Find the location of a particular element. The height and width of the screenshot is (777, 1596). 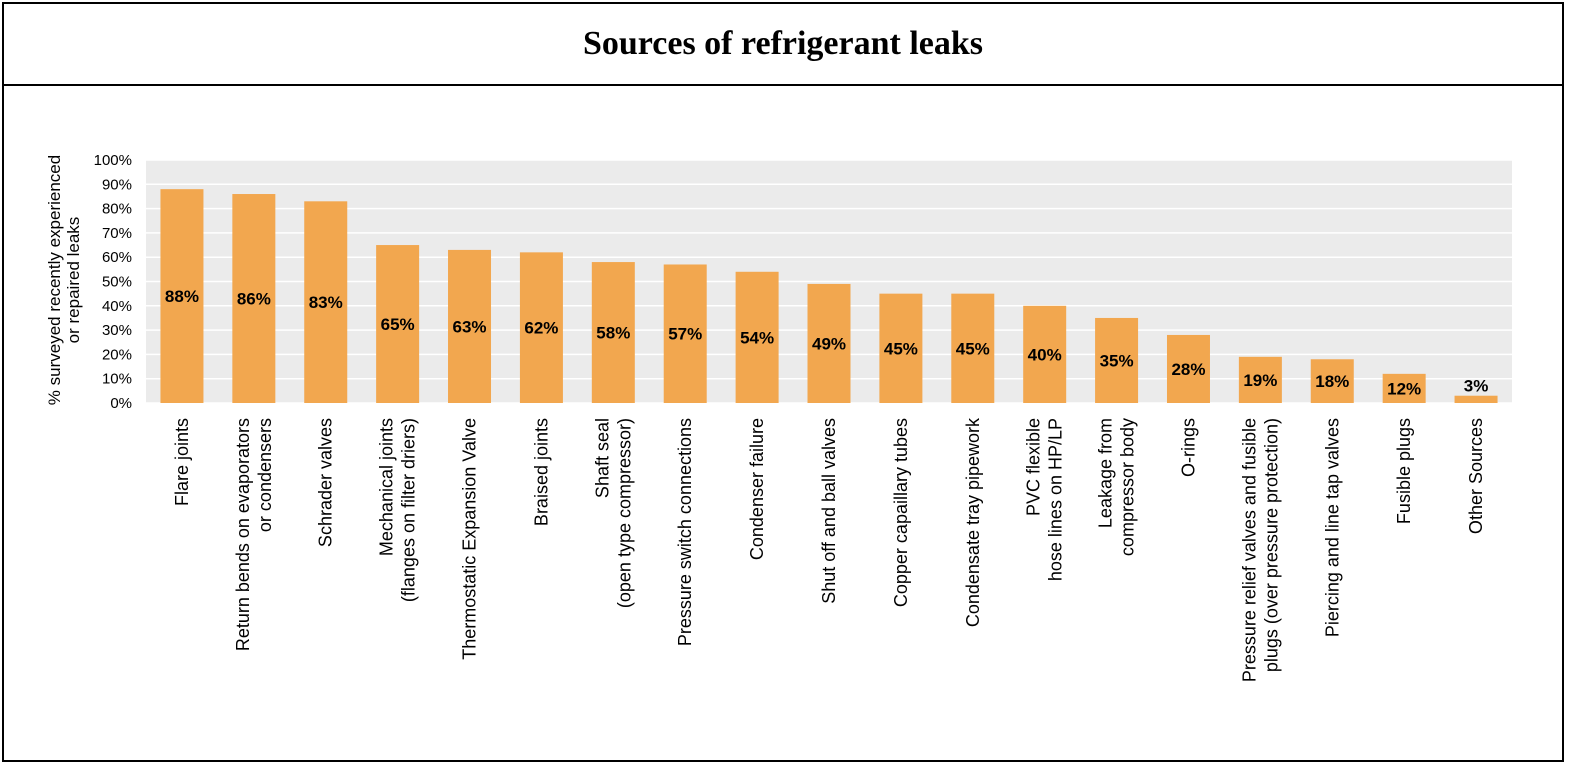

category-label-line: (open type compressor) is located at coordinates (624, 513).